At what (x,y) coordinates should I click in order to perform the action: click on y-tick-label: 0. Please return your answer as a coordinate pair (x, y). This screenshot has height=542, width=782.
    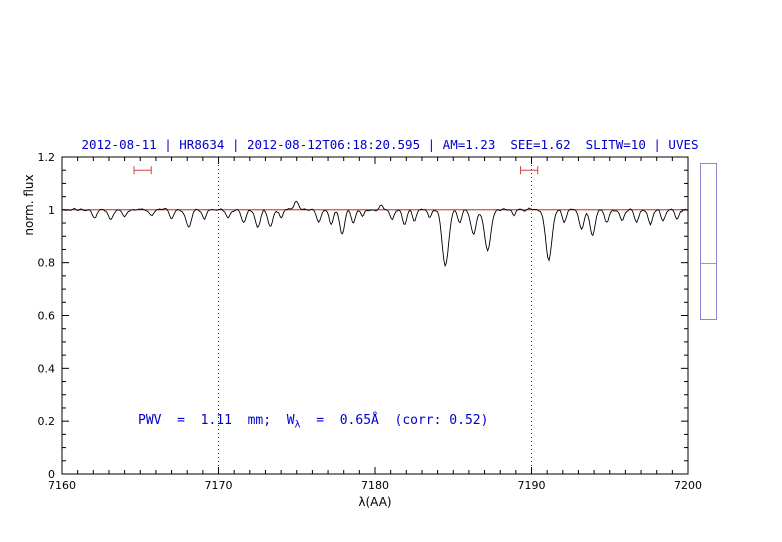
    Looking at the image, I should click on (51, 474).